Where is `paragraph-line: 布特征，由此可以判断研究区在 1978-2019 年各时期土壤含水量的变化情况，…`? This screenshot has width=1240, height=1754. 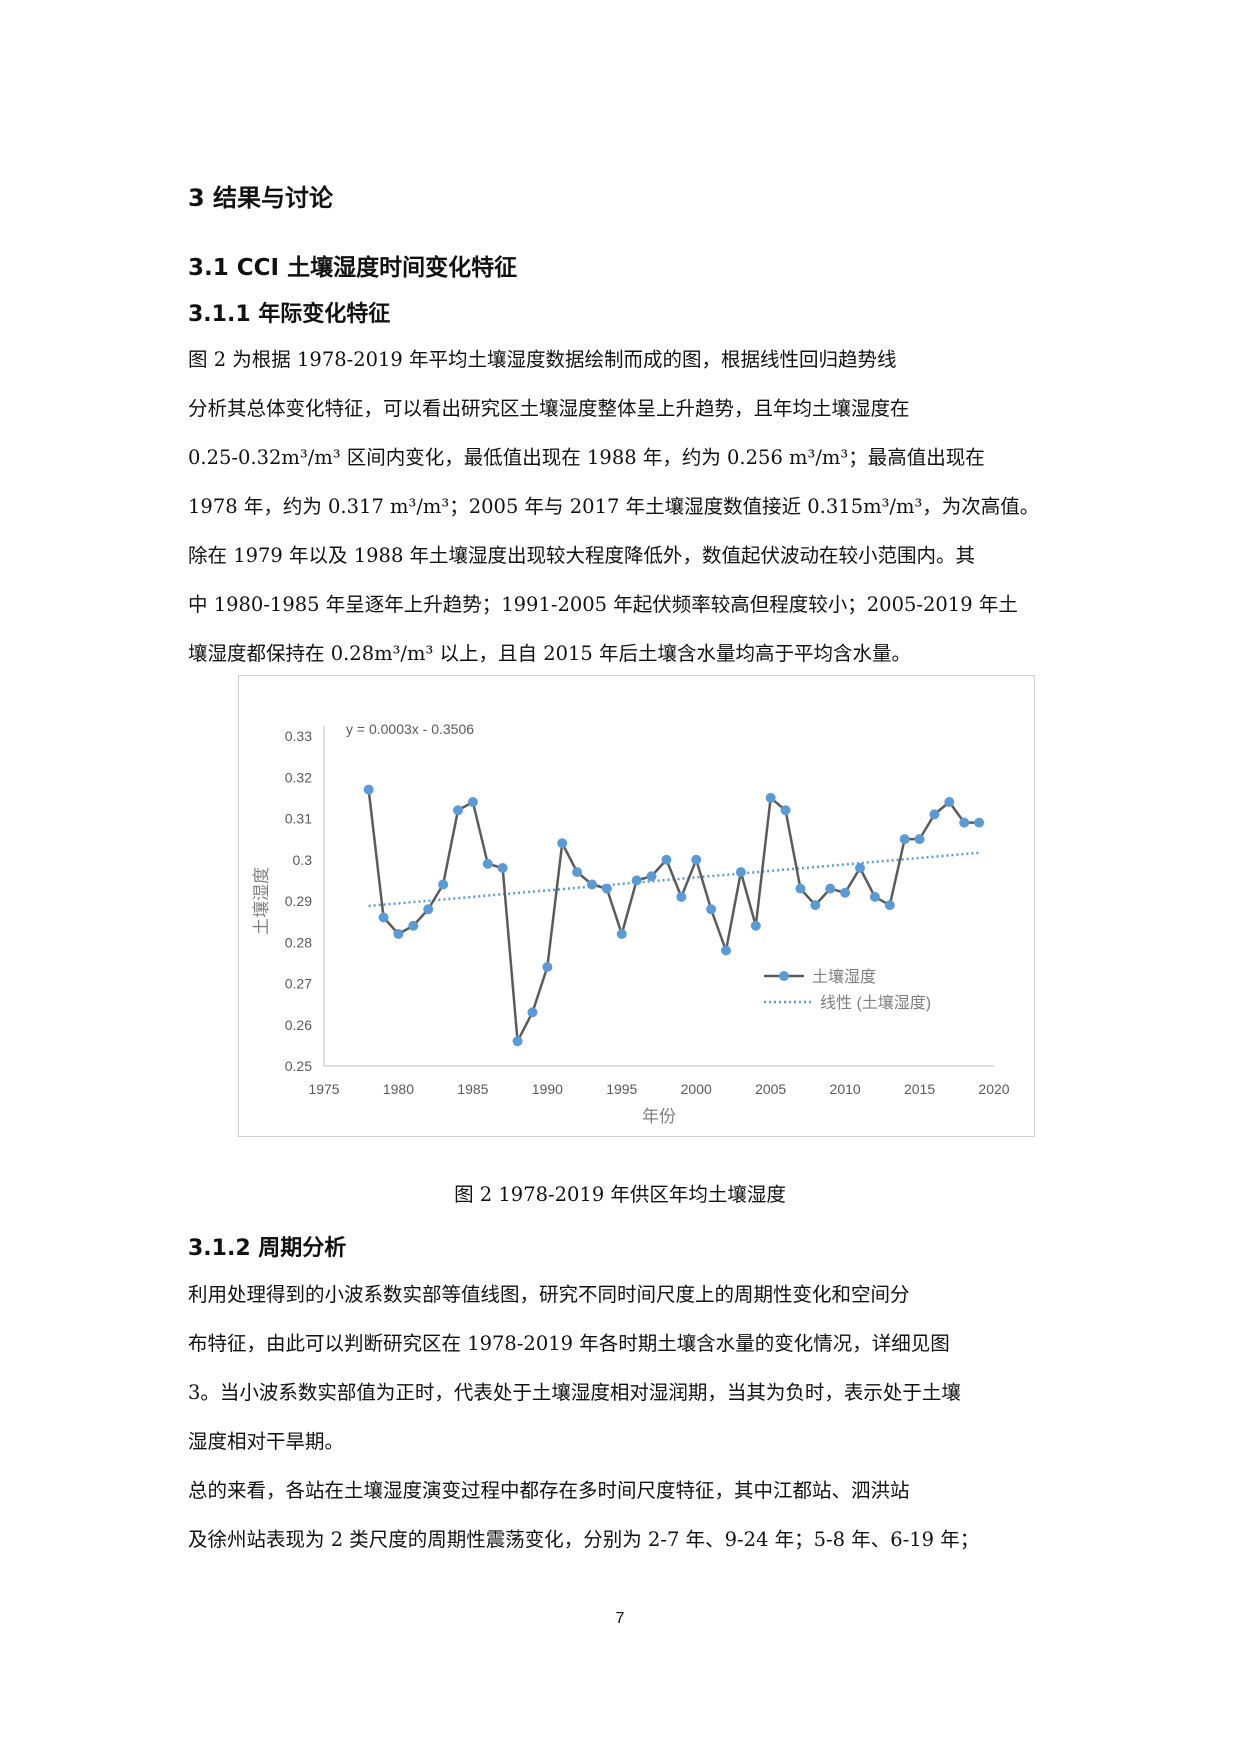 paragraph-line: 布特征，由此可以判断研究区在 1978-2019 年各时期土壤含水量的变化情况，… is located at coordinates (569, 1343).